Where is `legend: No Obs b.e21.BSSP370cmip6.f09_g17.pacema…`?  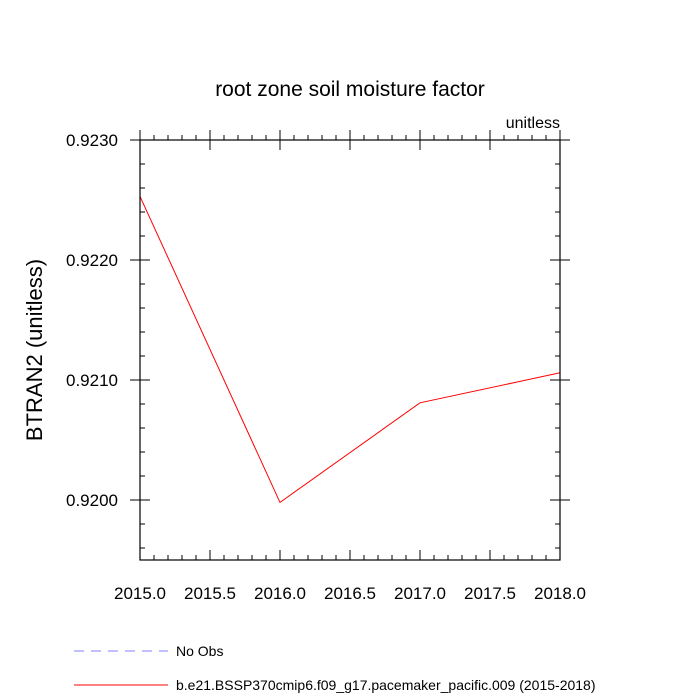 legend: No Obs b.e21.BSSP370cmip6.f09_g17.pacema… is located at coordinates (335, 668).